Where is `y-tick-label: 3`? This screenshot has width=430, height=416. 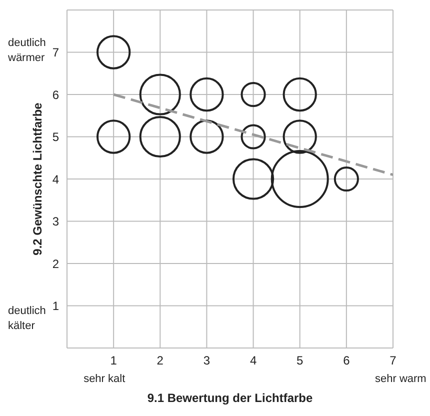
y-tick-label: 3 is located at coordinates (56, 221).